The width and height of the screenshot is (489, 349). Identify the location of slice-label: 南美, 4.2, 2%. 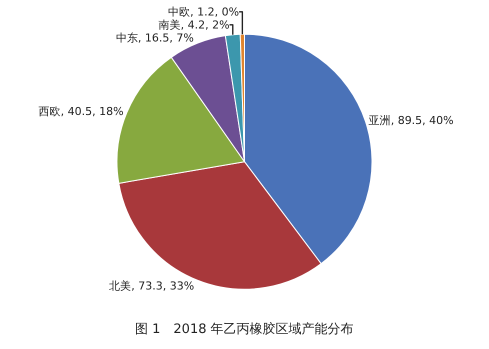
(194, 25).